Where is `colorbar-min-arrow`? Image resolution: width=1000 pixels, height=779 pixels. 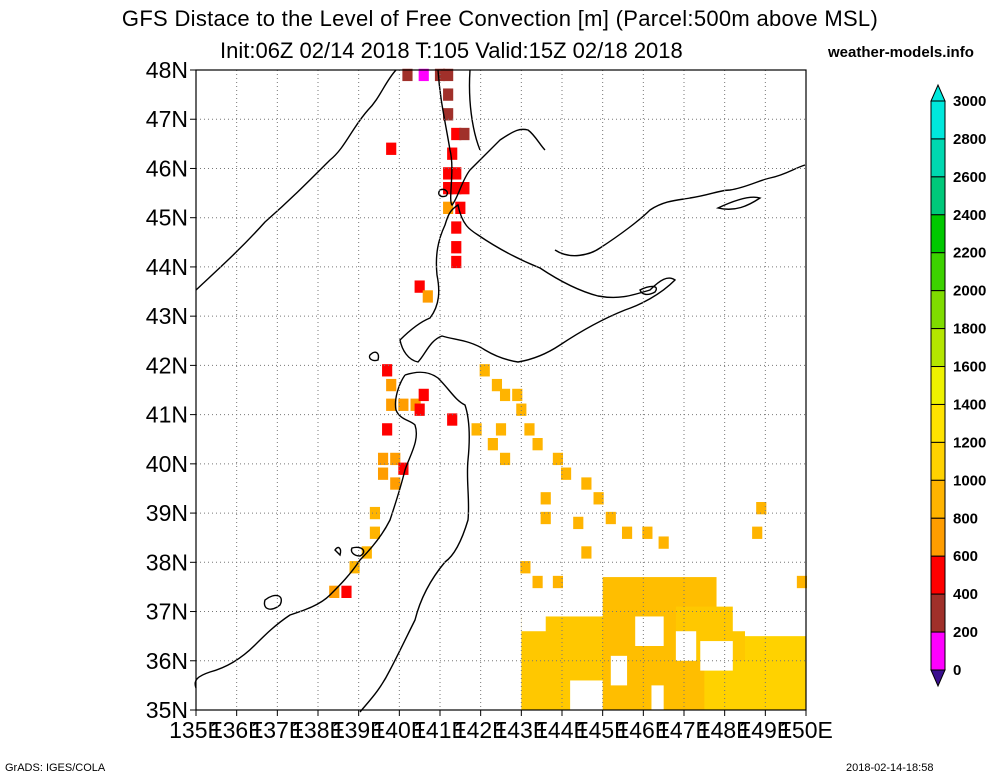 colorbar-min-arrow is located at coordinates (938, 678).